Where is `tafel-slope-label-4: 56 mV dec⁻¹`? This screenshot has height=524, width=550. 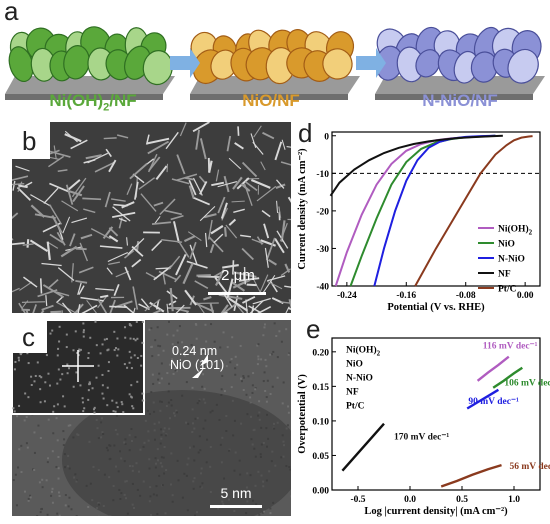 tafel-slope-label-4: 56 mV dec⁻¹ is located at coordinates (530, 467).